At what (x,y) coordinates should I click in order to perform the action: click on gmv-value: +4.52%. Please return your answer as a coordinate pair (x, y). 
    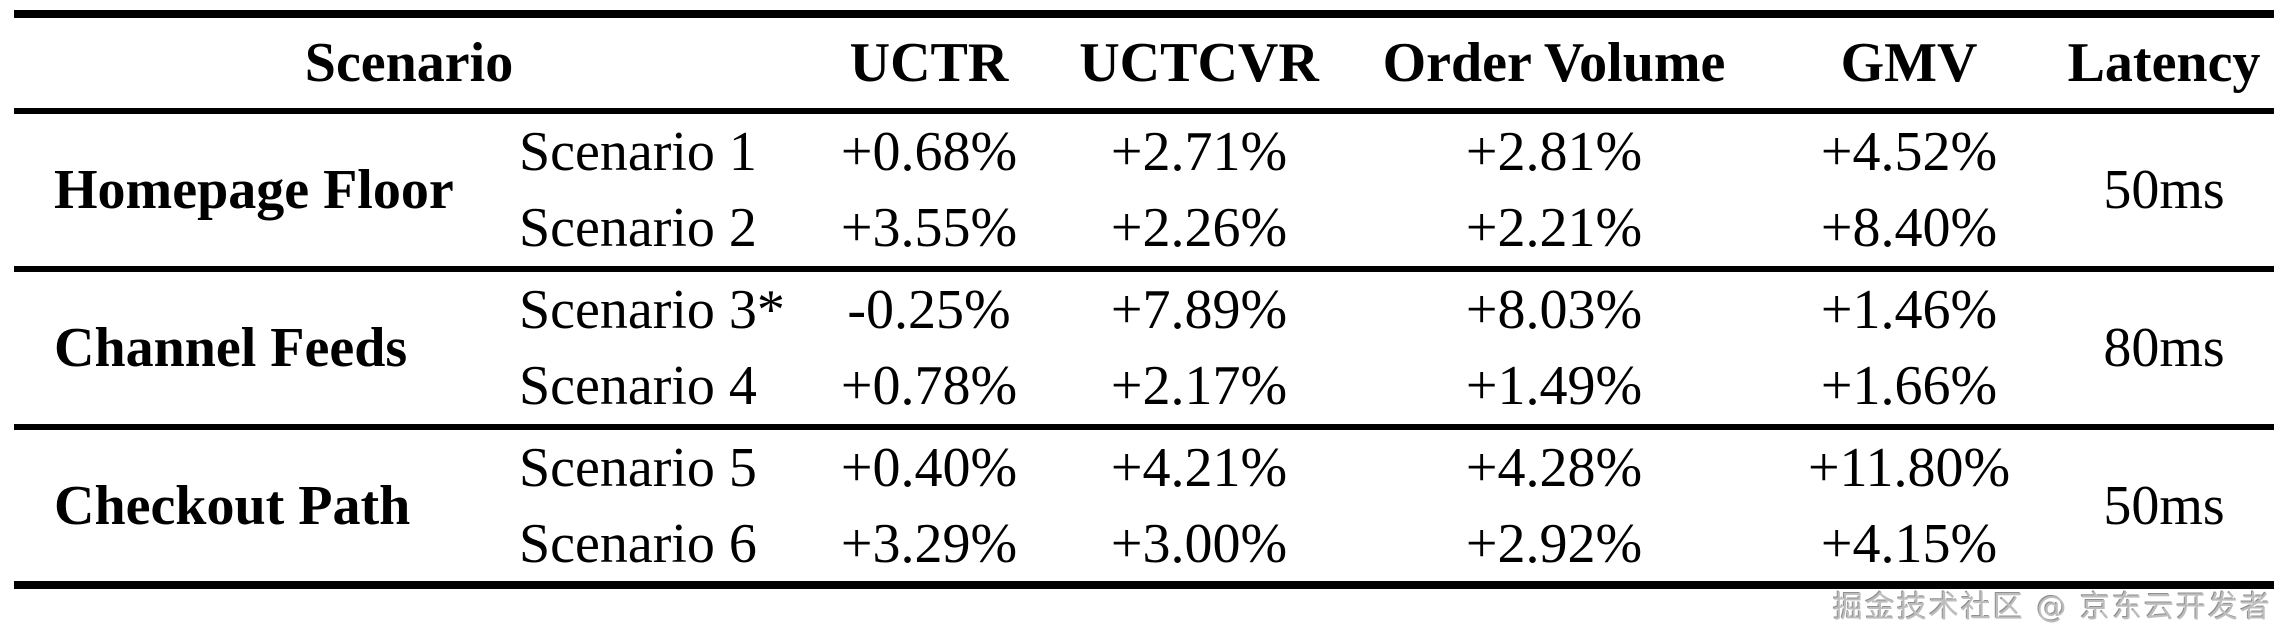
    Looking at the image, I should click on (1909, 152).